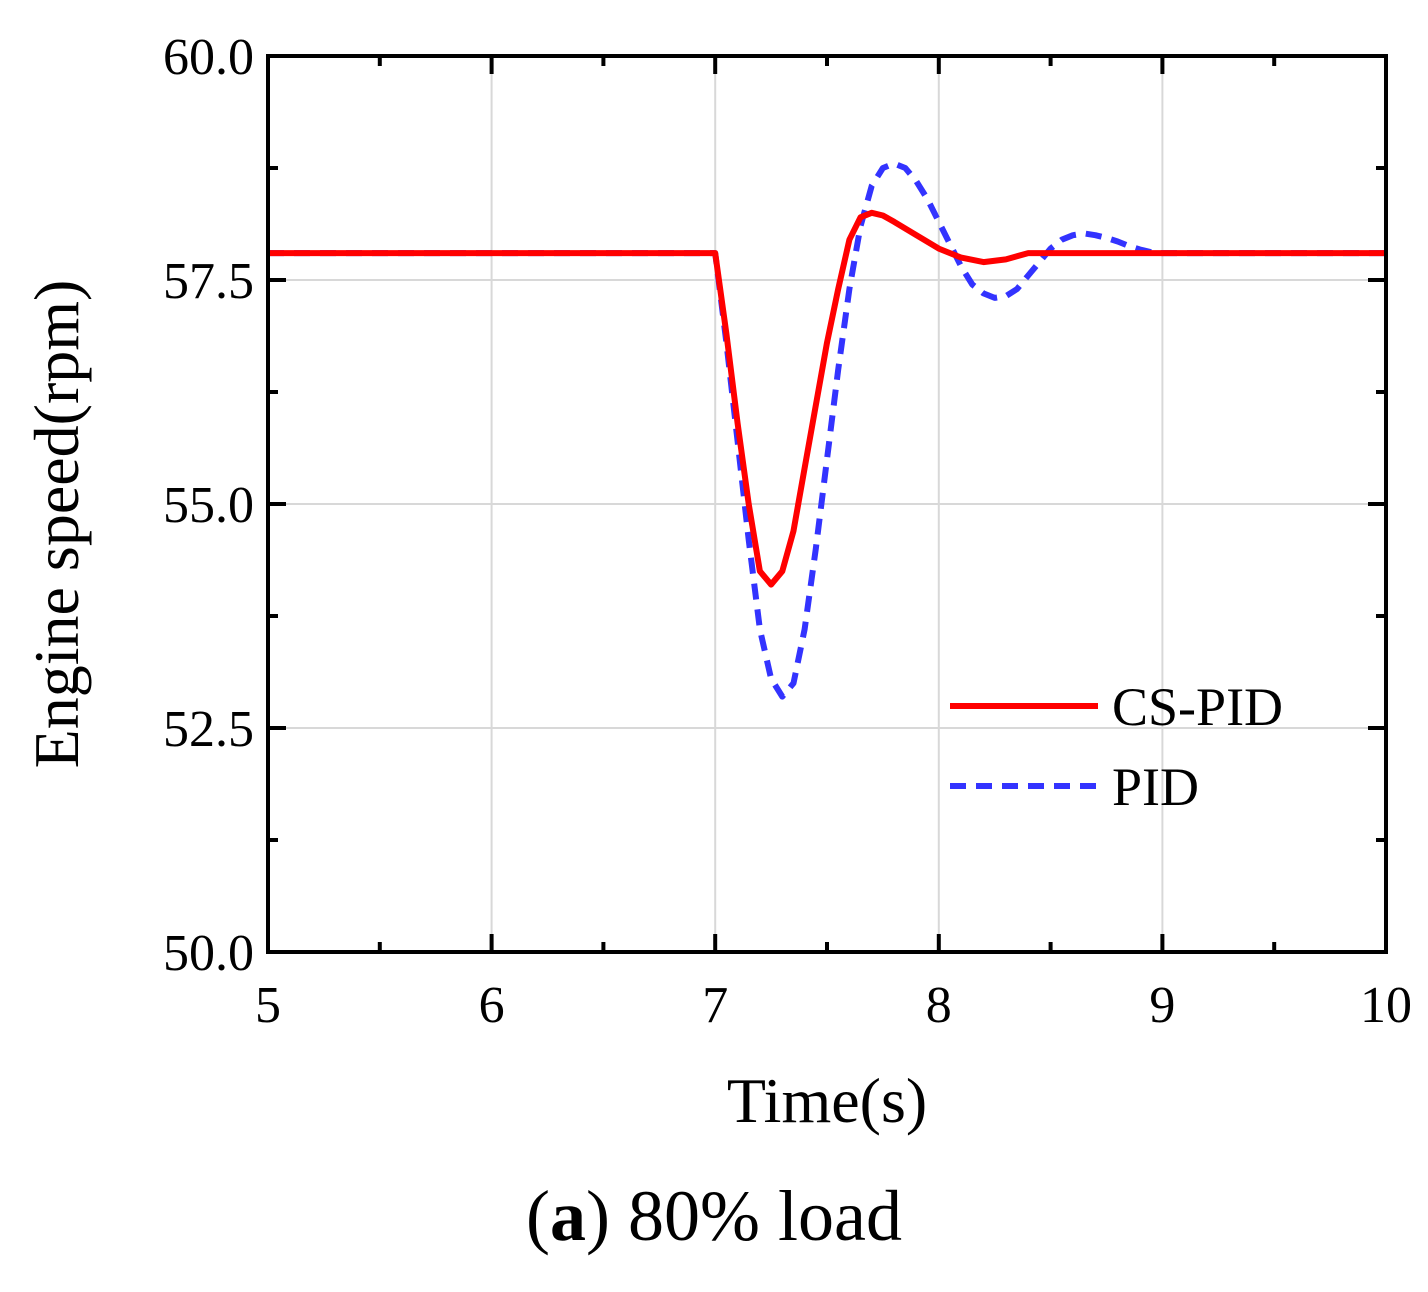 The width and height of the screenshot is (1428, 1292). Describe the element at coordinates (208, 281) in the screenshot. I see `y-tick-label: 57.5` at that location.